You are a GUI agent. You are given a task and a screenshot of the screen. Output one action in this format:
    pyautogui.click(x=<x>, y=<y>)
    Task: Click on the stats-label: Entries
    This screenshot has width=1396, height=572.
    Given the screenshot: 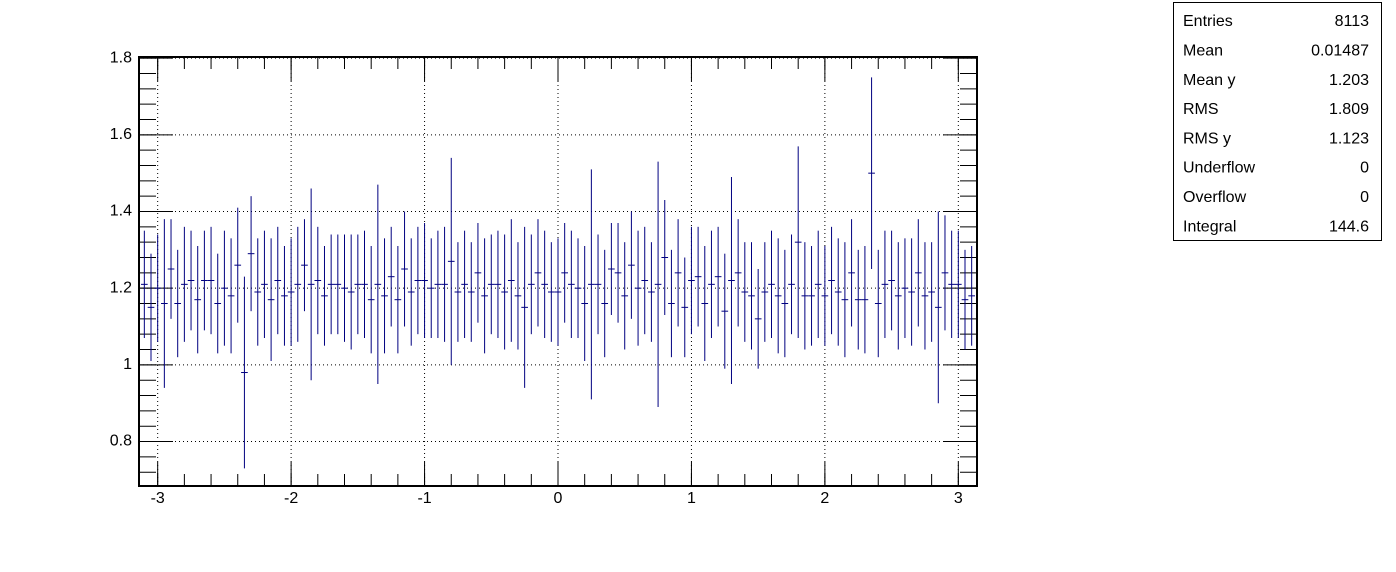 What is the action you would take?
    pyautogui.click(x=1208, y=21)
    